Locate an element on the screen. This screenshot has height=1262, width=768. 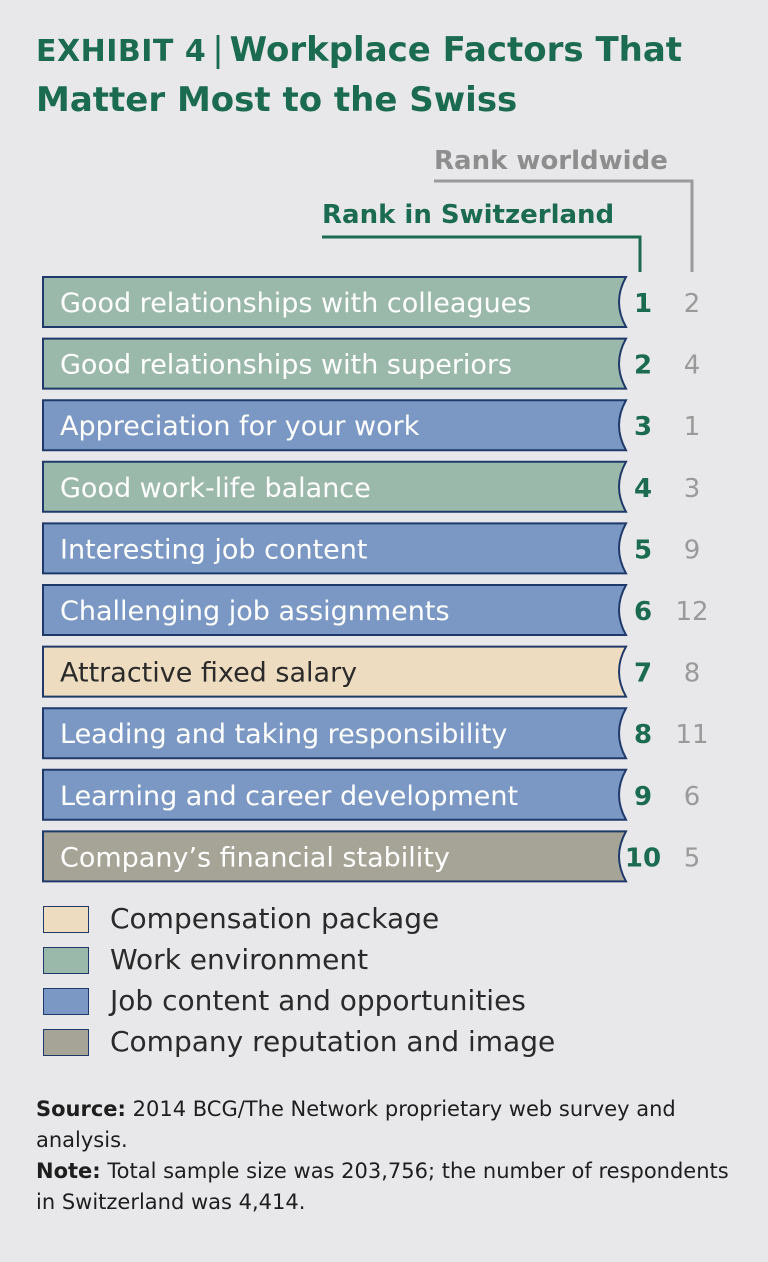
factor-label: Learning and career development is located at coordinates (289, 796).